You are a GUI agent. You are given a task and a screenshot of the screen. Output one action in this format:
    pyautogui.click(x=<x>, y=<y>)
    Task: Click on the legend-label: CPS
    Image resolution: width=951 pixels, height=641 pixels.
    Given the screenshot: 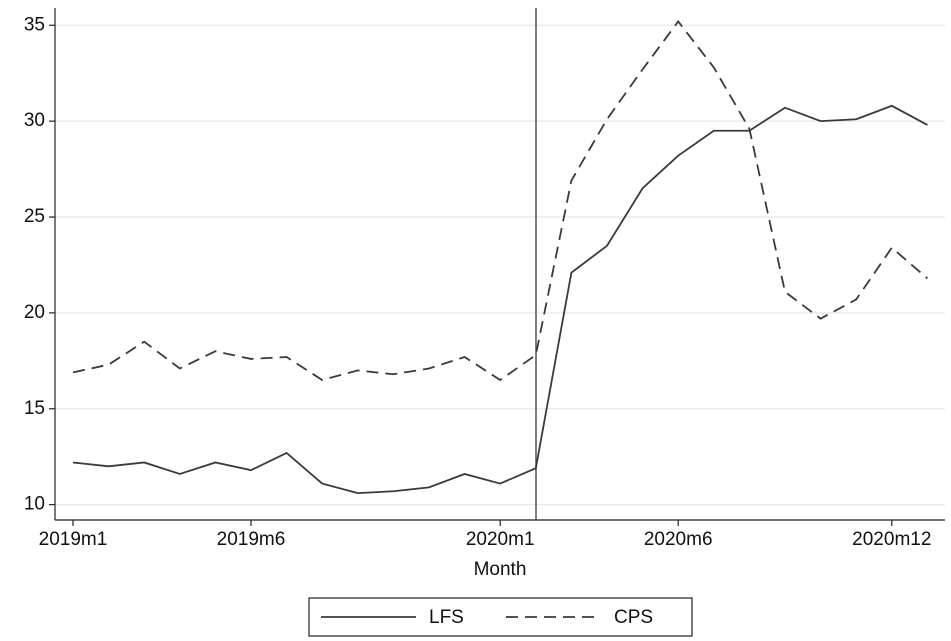 What is the action you would take?
    pyautogui.click(x=633, y=617)
    